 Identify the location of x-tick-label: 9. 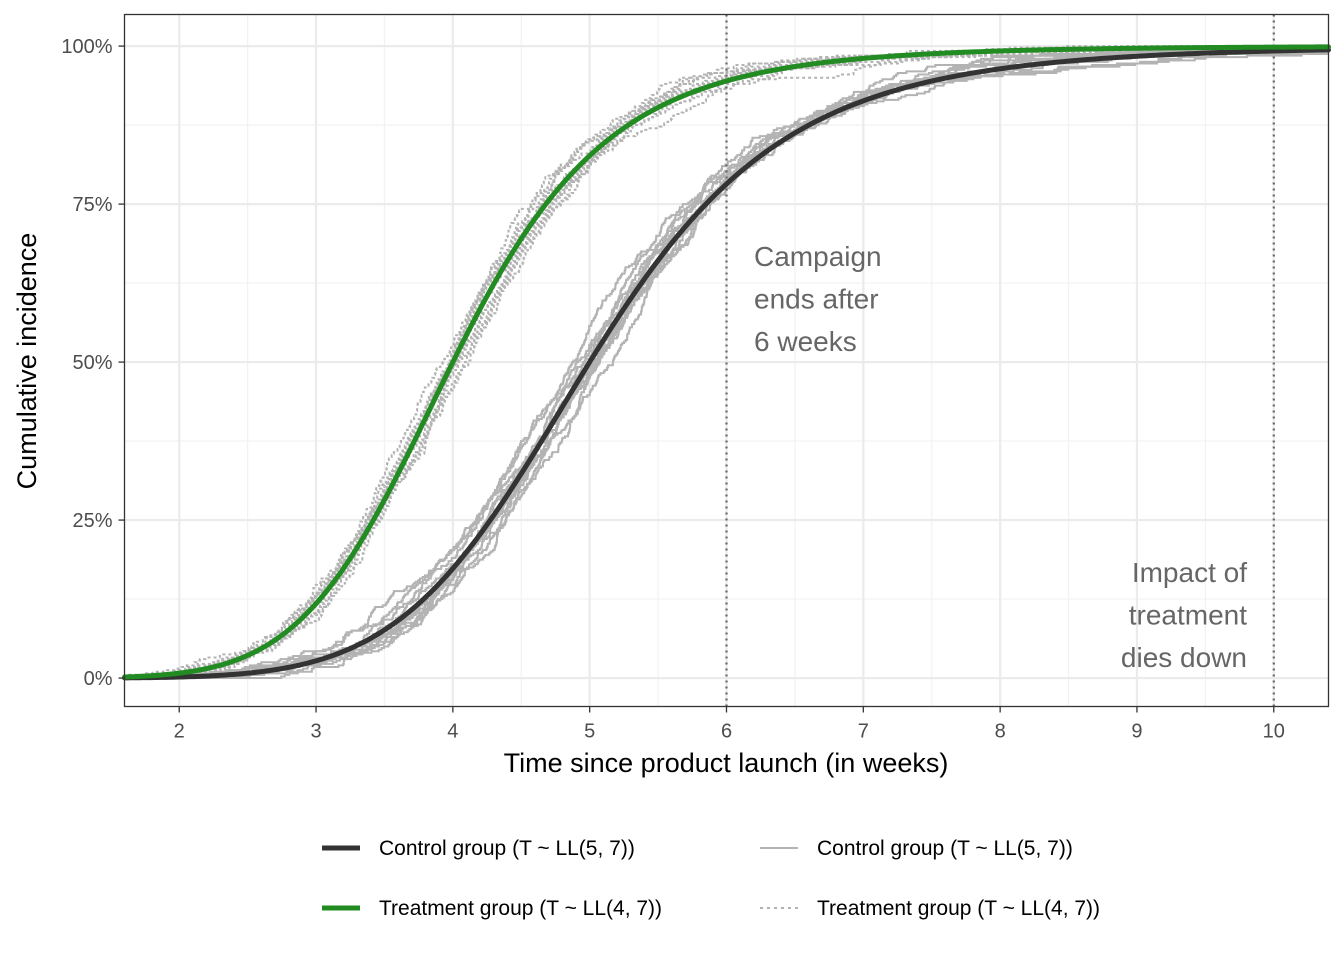
(1136, 732).